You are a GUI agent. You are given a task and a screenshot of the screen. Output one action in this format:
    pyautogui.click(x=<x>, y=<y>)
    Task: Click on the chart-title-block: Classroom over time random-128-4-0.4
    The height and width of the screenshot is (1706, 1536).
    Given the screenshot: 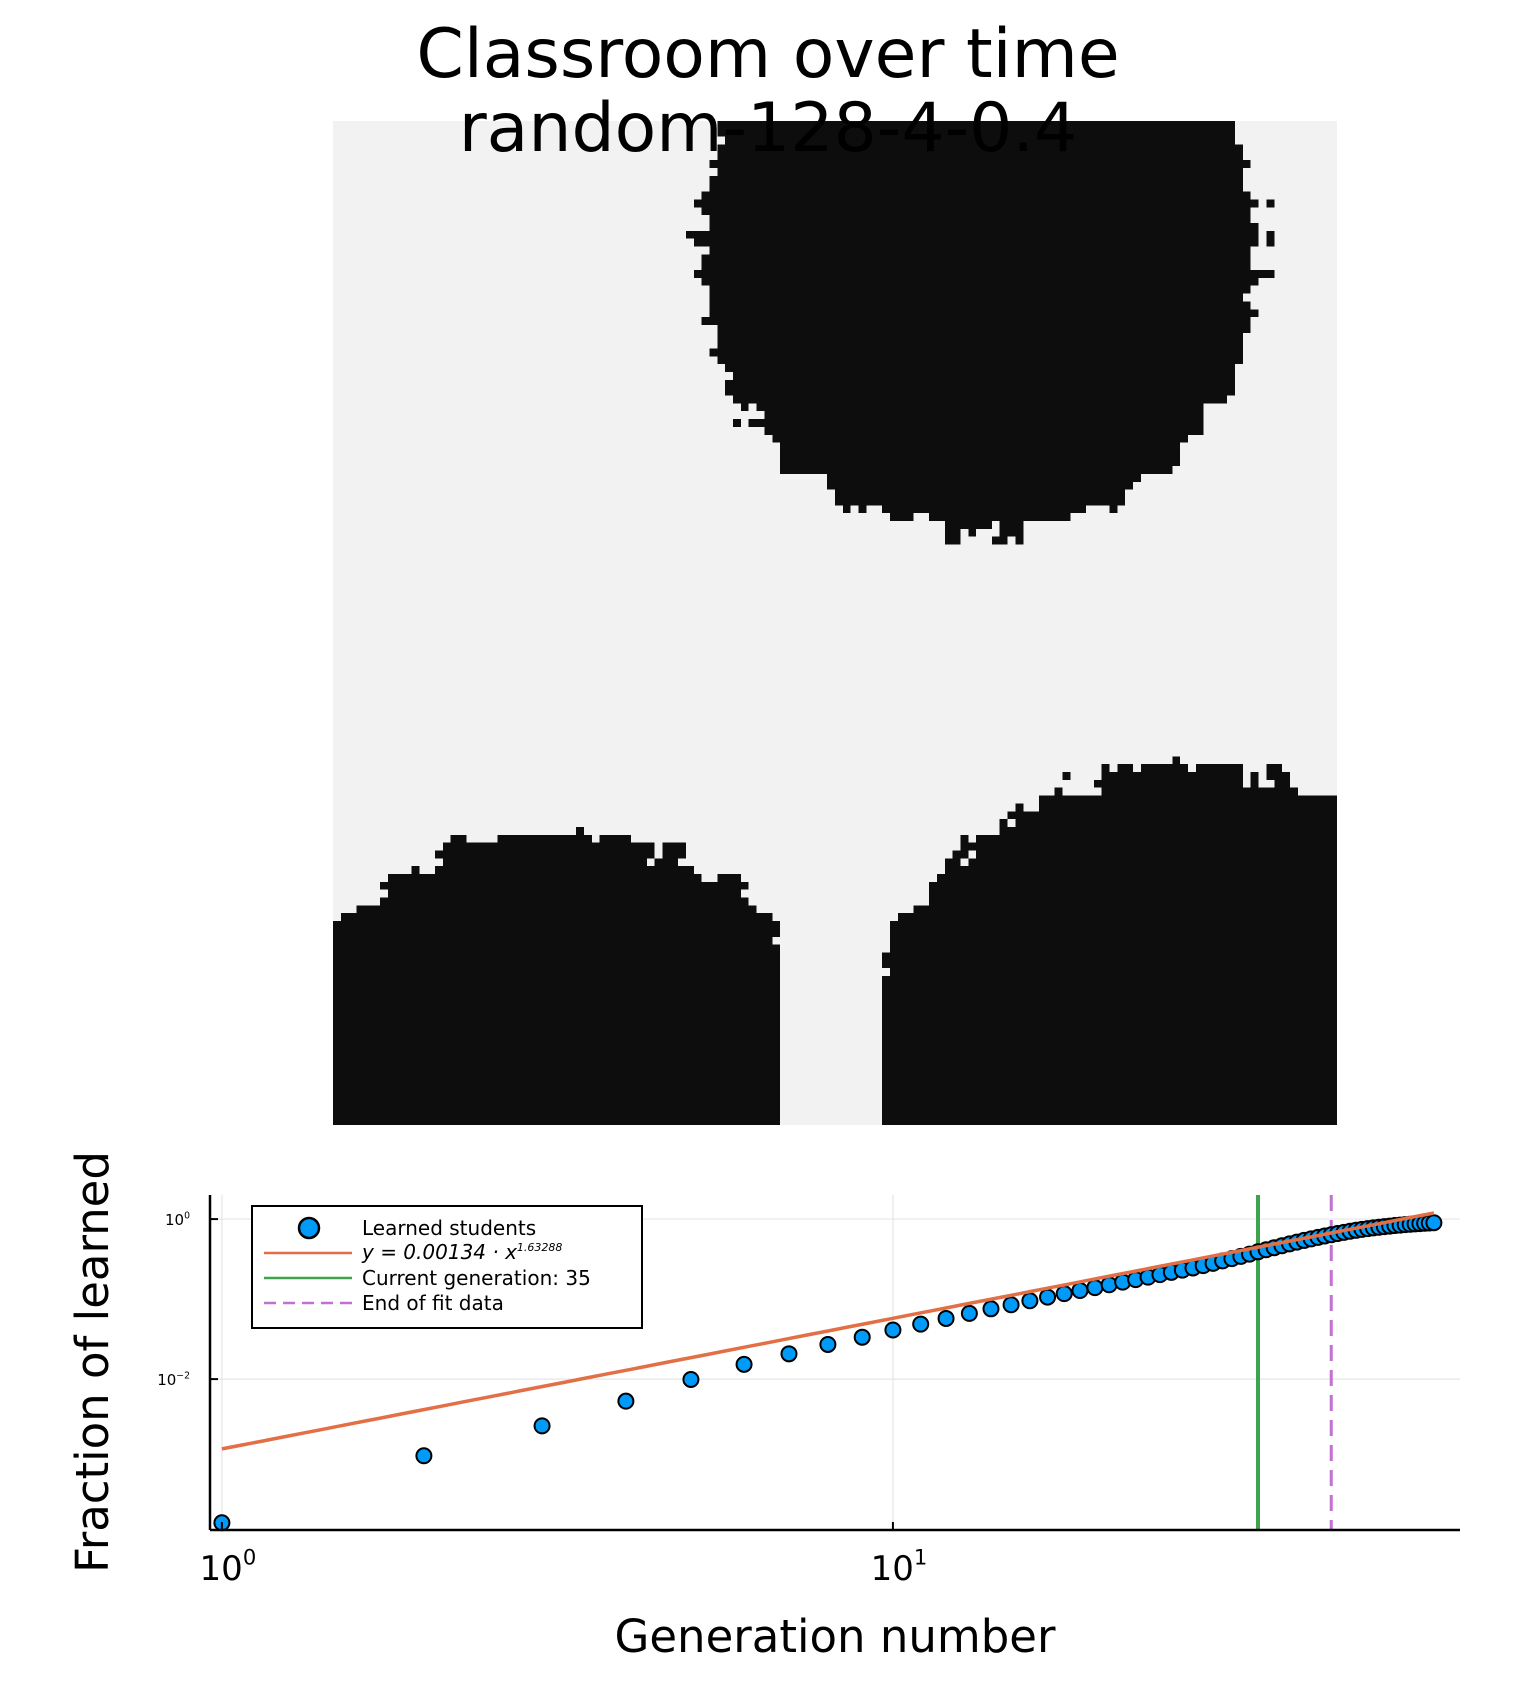 What is the action you would take?
    pyautogui.click(x=768, y=92)
    